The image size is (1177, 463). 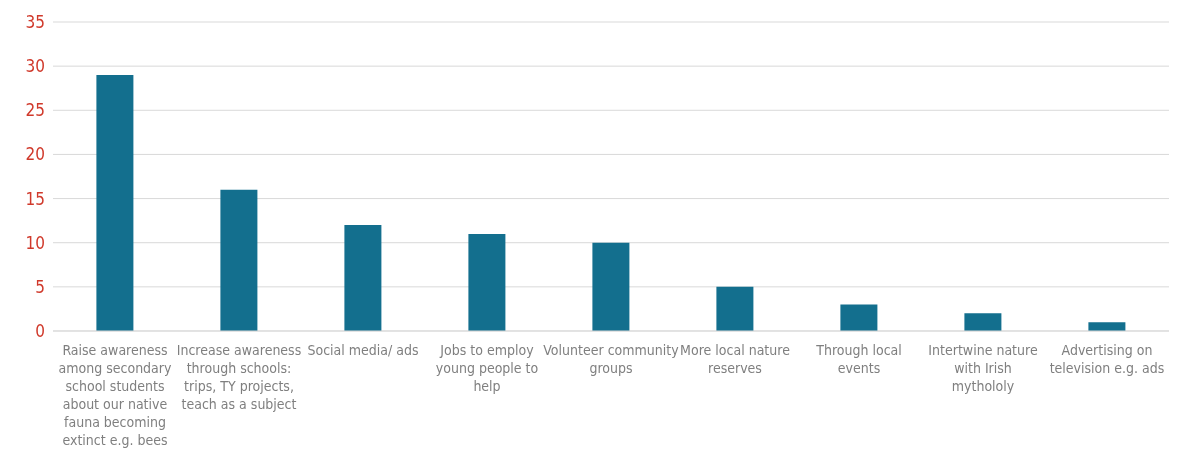 What do you see at coordinates (35, 22) in the screenshot?
I see `y-tick-label: 35` at bounding box center [35, 22].